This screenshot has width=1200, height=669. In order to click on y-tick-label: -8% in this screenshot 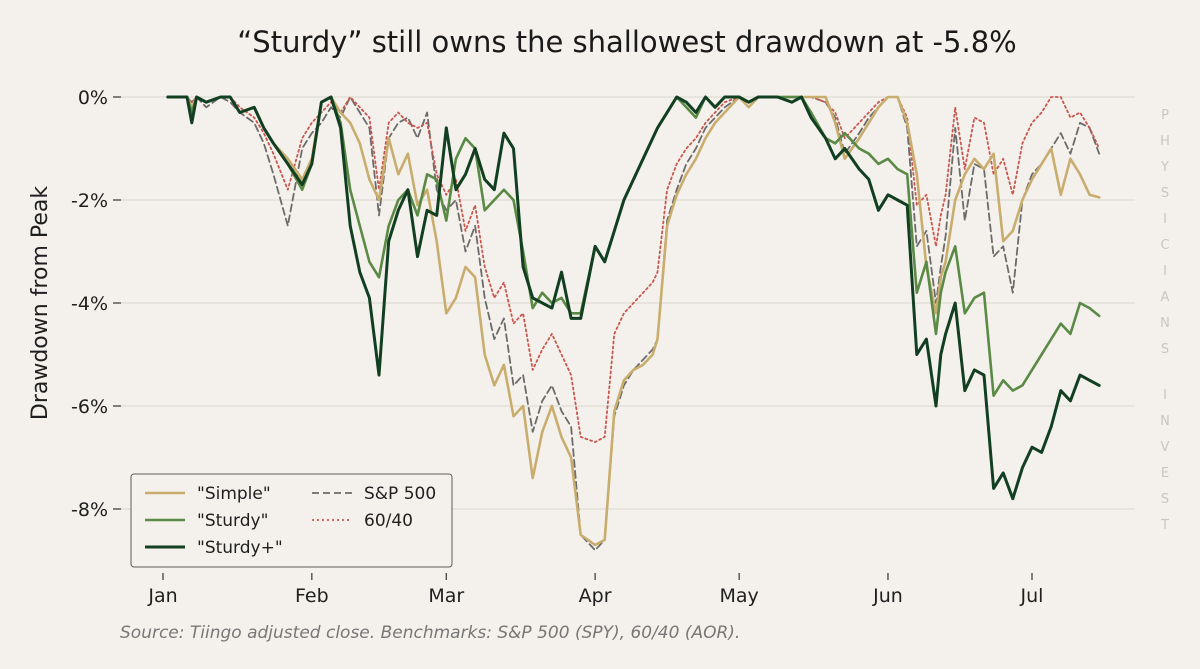, I will do `click(89, 510)`.